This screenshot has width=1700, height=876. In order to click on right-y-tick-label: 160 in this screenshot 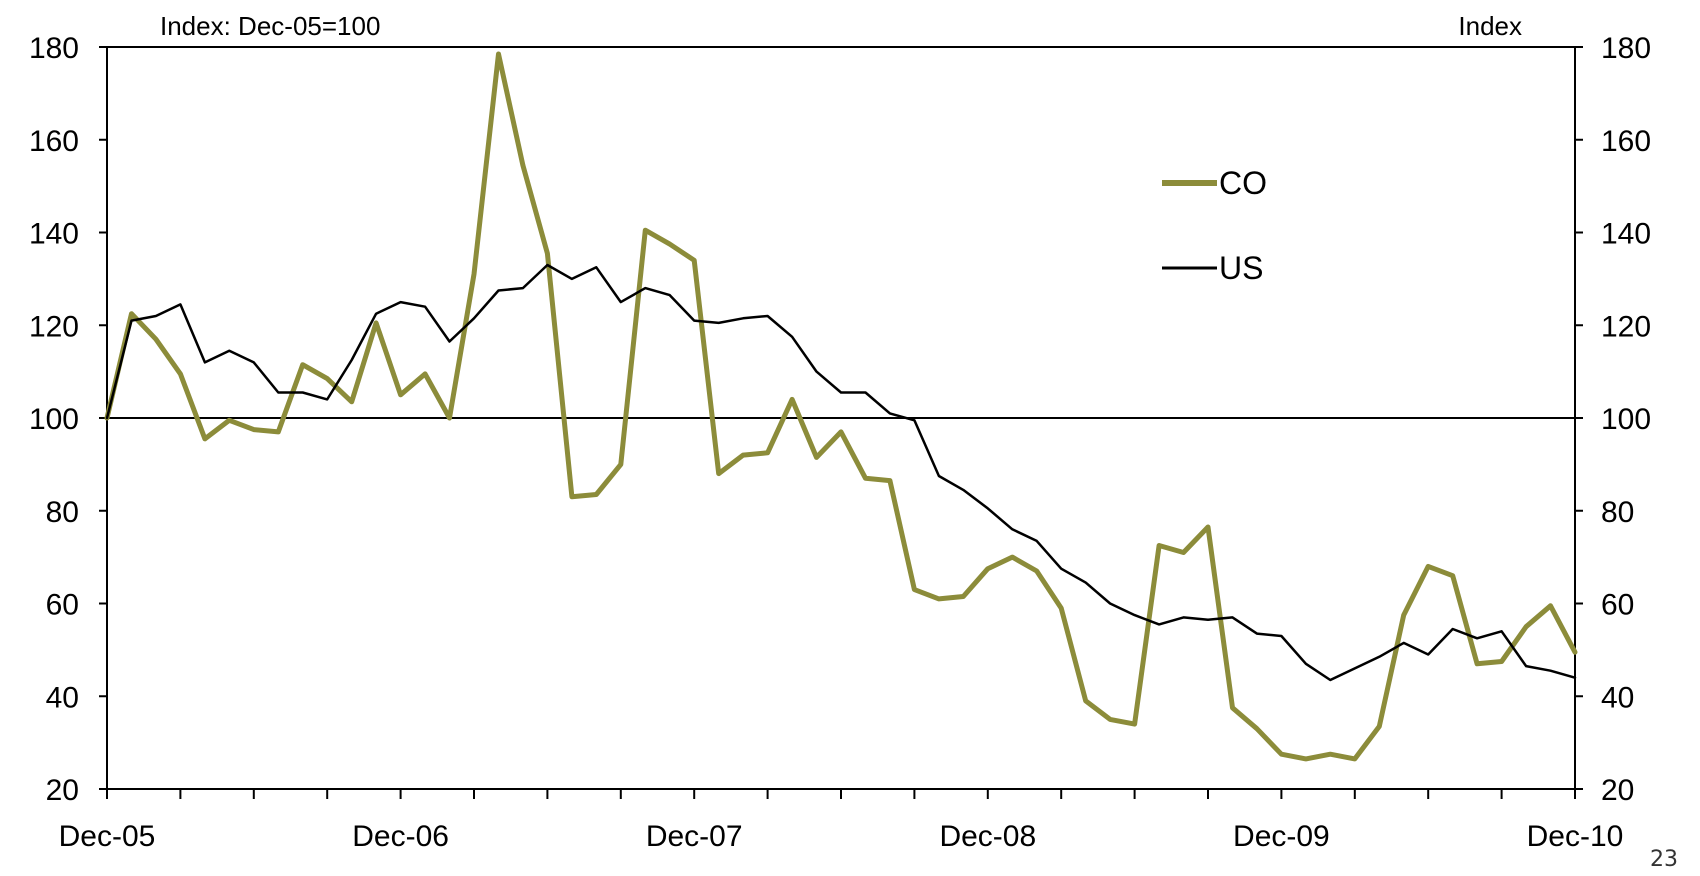, I will do `click(1626, 141)`.